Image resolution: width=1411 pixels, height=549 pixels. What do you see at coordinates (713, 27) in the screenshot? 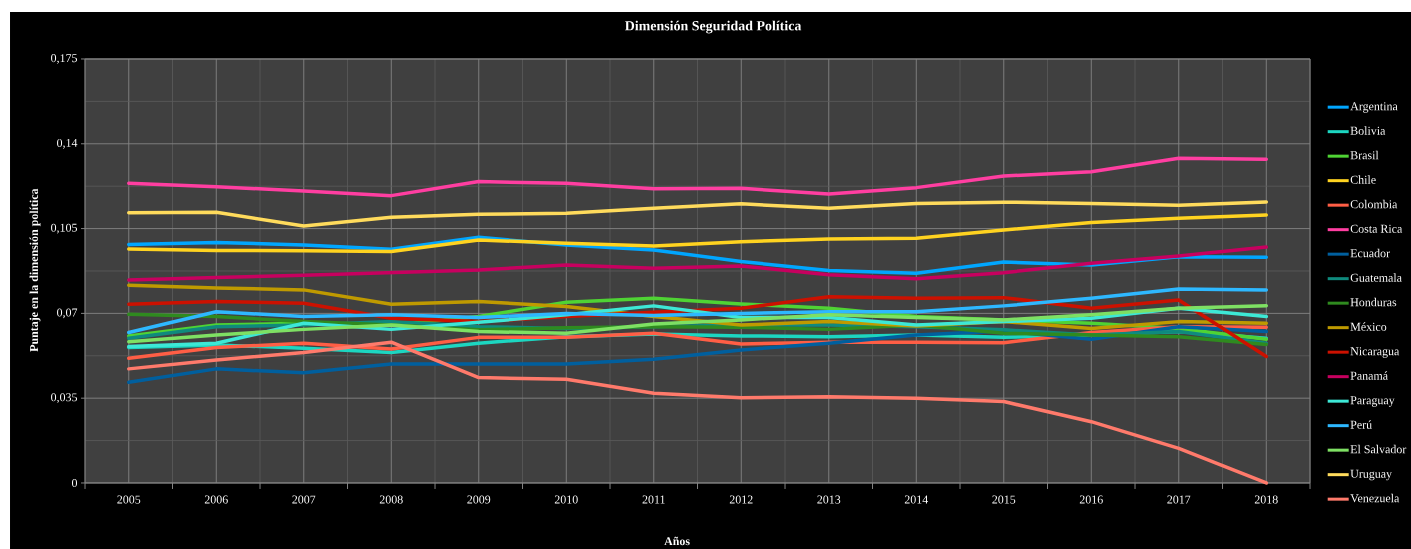
I see `chart-title: Dimensión Seguridad Política` at bounding box center [713, 27].